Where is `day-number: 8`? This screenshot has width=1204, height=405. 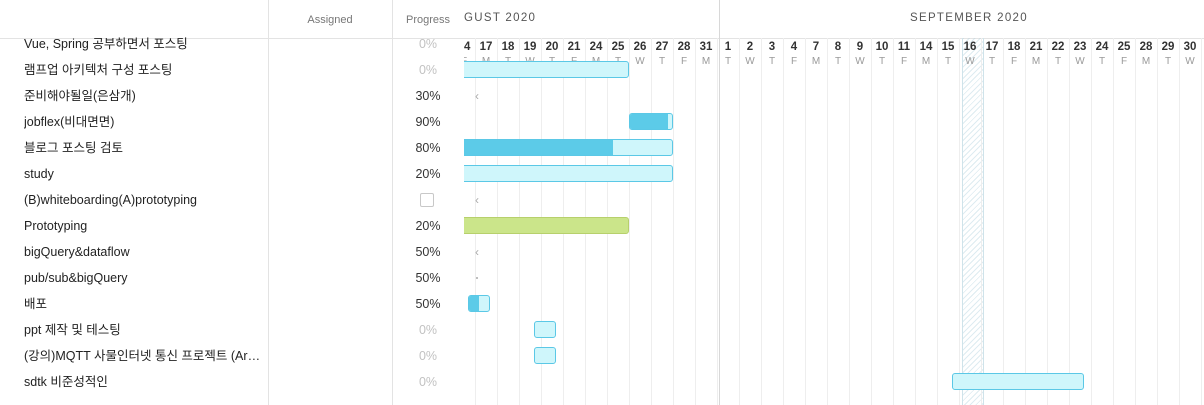 day-number: 8 is located at coordinates (838, 47).